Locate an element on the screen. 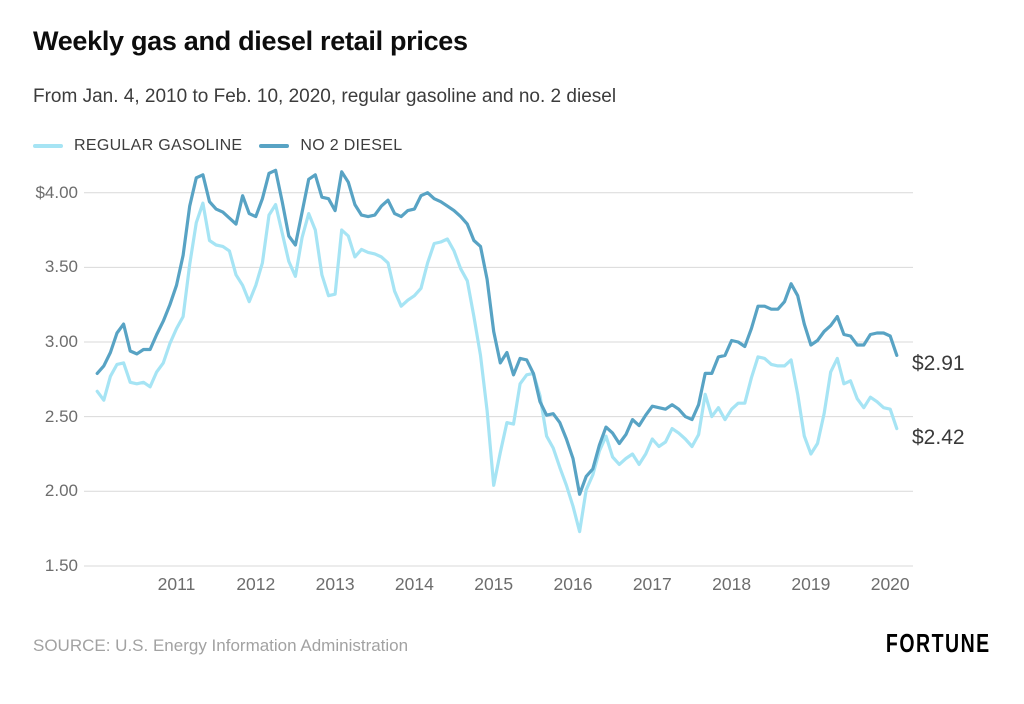 The image size is (1024, 704). legend-item: NO 2 DIESEL is located at coordinates (330, 146).